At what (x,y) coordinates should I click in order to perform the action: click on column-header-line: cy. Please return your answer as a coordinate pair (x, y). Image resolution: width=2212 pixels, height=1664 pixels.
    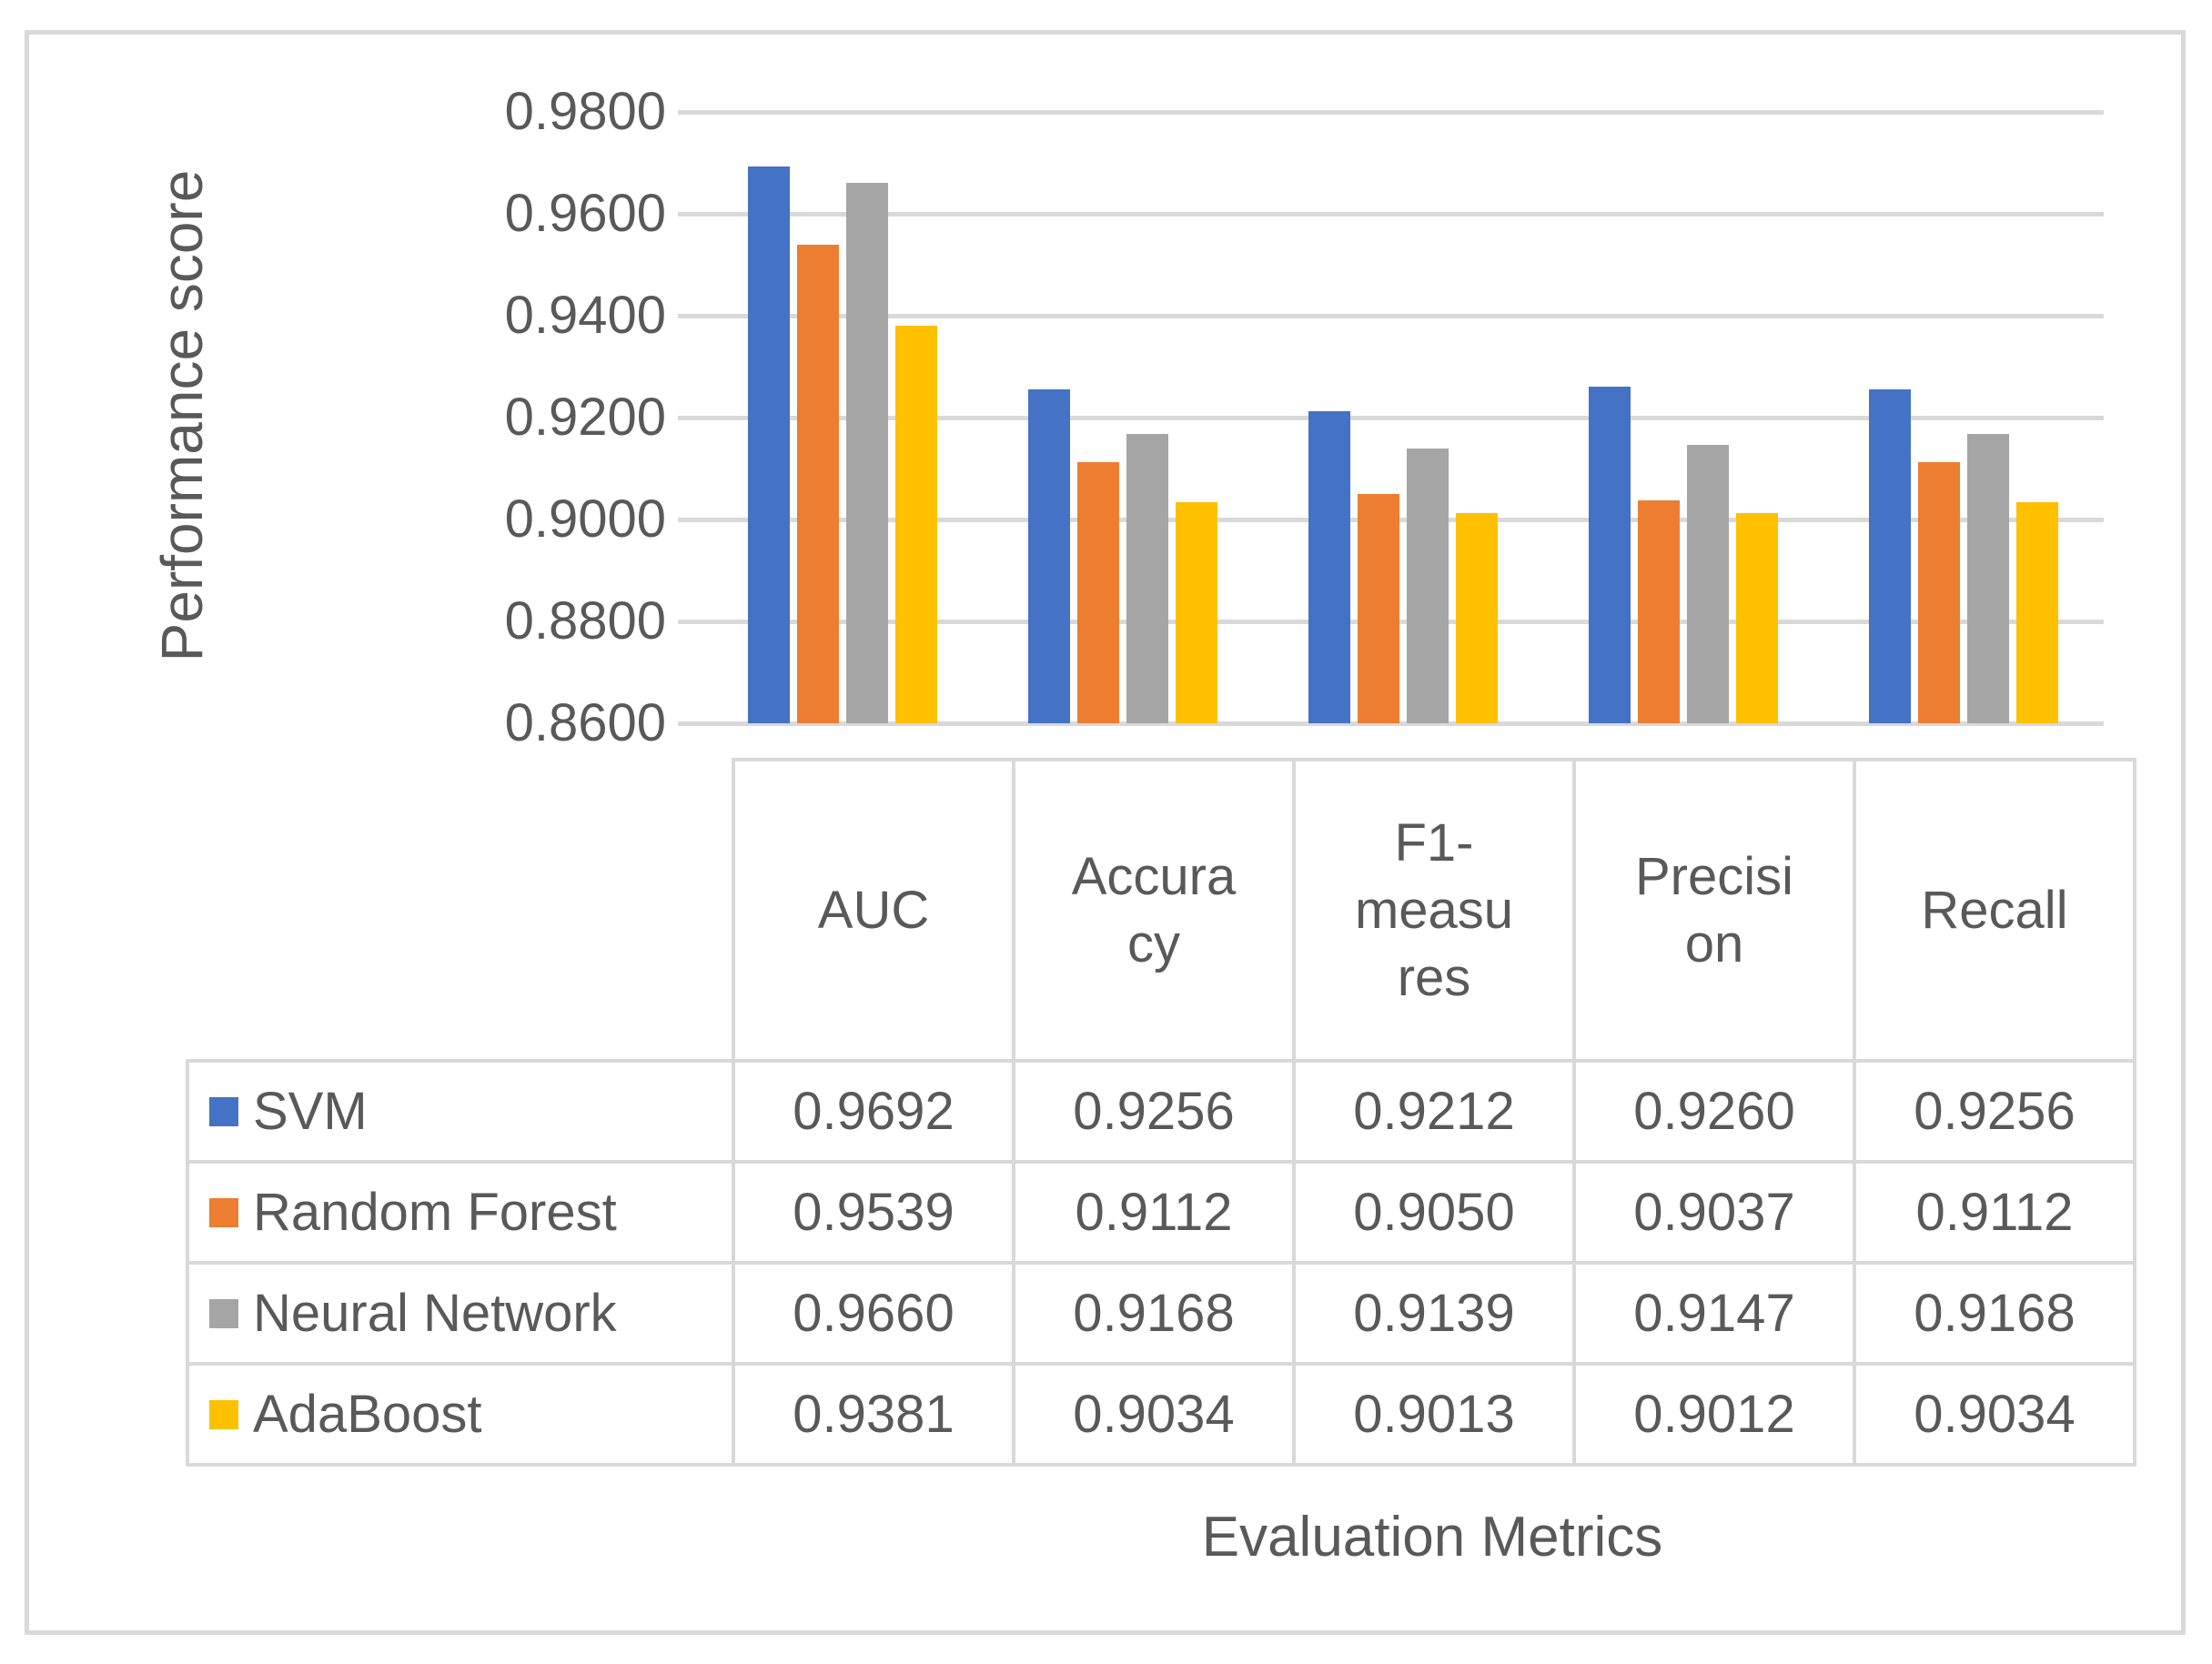
    Looking at the image, I should click on (1153, 943).